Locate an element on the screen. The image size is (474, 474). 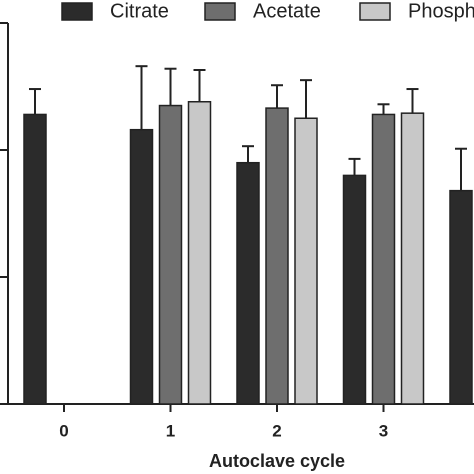
x-tick-label: 0 is located at coordinates (63, 430).